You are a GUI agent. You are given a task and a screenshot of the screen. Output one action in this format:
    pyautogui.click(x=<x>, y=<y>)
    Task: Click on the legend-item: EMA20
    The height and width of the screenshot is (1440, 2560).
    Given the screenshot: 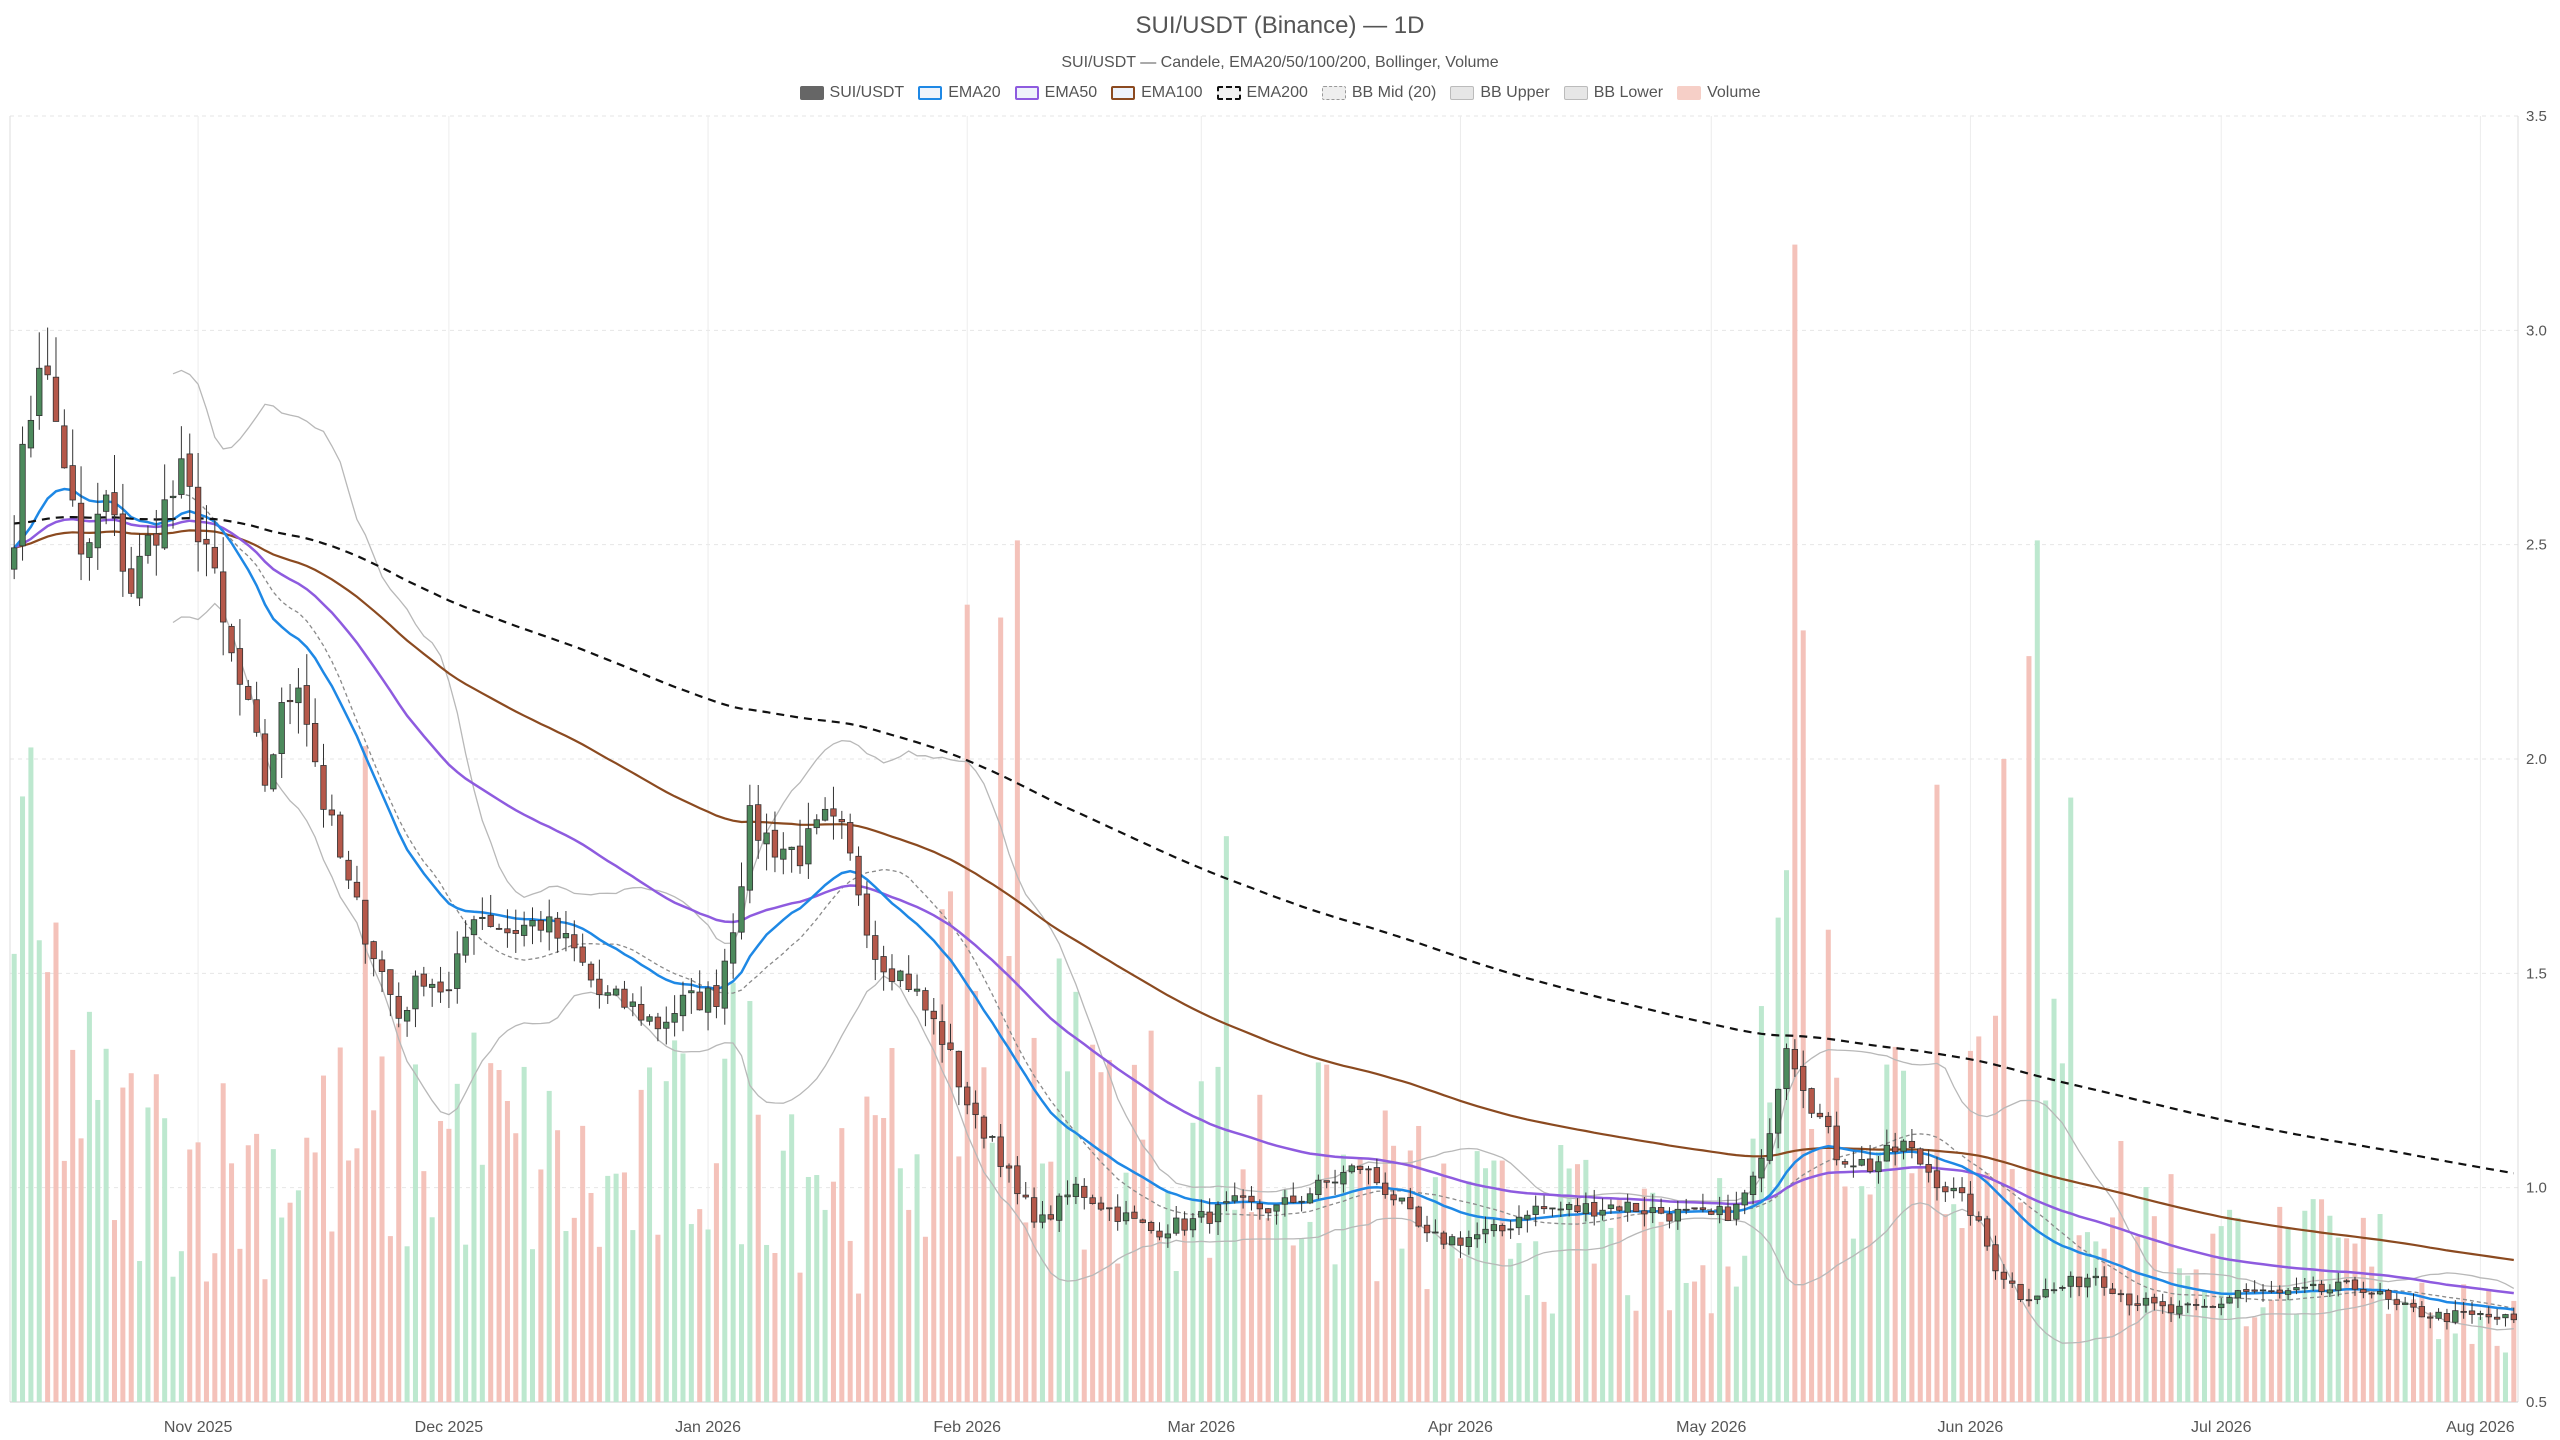 What is the action you would take?
    pyautogui.click(x=959, y=93)
    